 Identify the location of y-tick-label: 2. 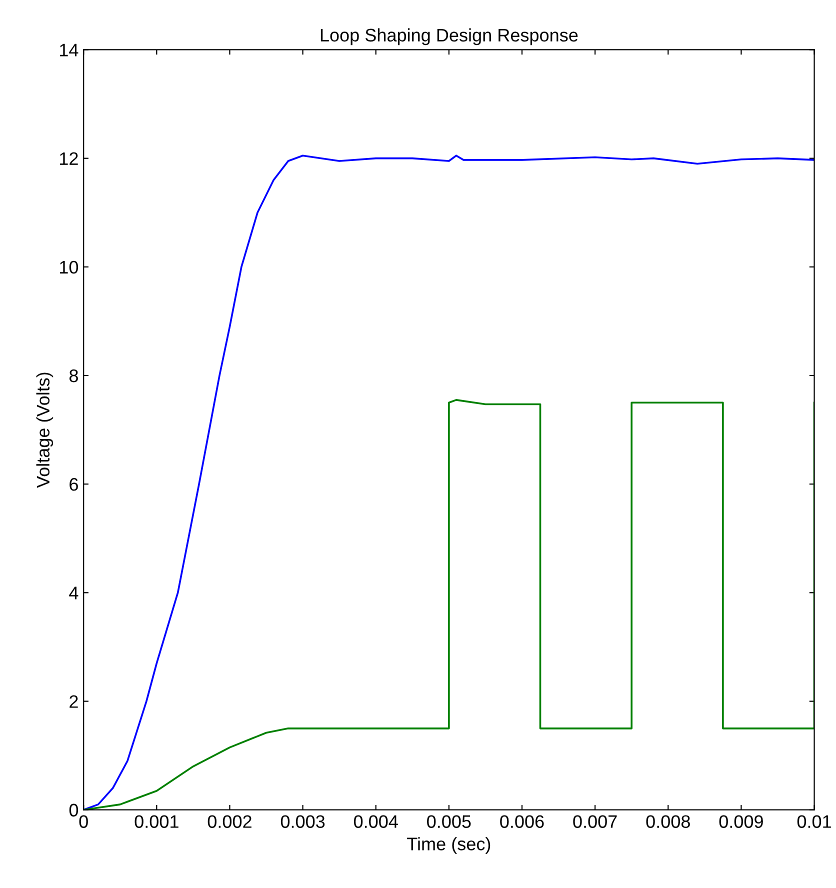
(74, 701).